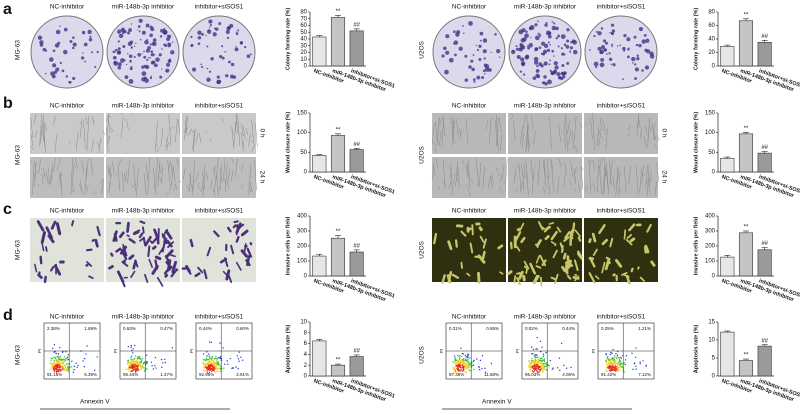 This screenshot has width=800, height=415. Describe the element at coordinates (18, 50) in the screenshot. I see `cell-line-label: MG-63` at that location.